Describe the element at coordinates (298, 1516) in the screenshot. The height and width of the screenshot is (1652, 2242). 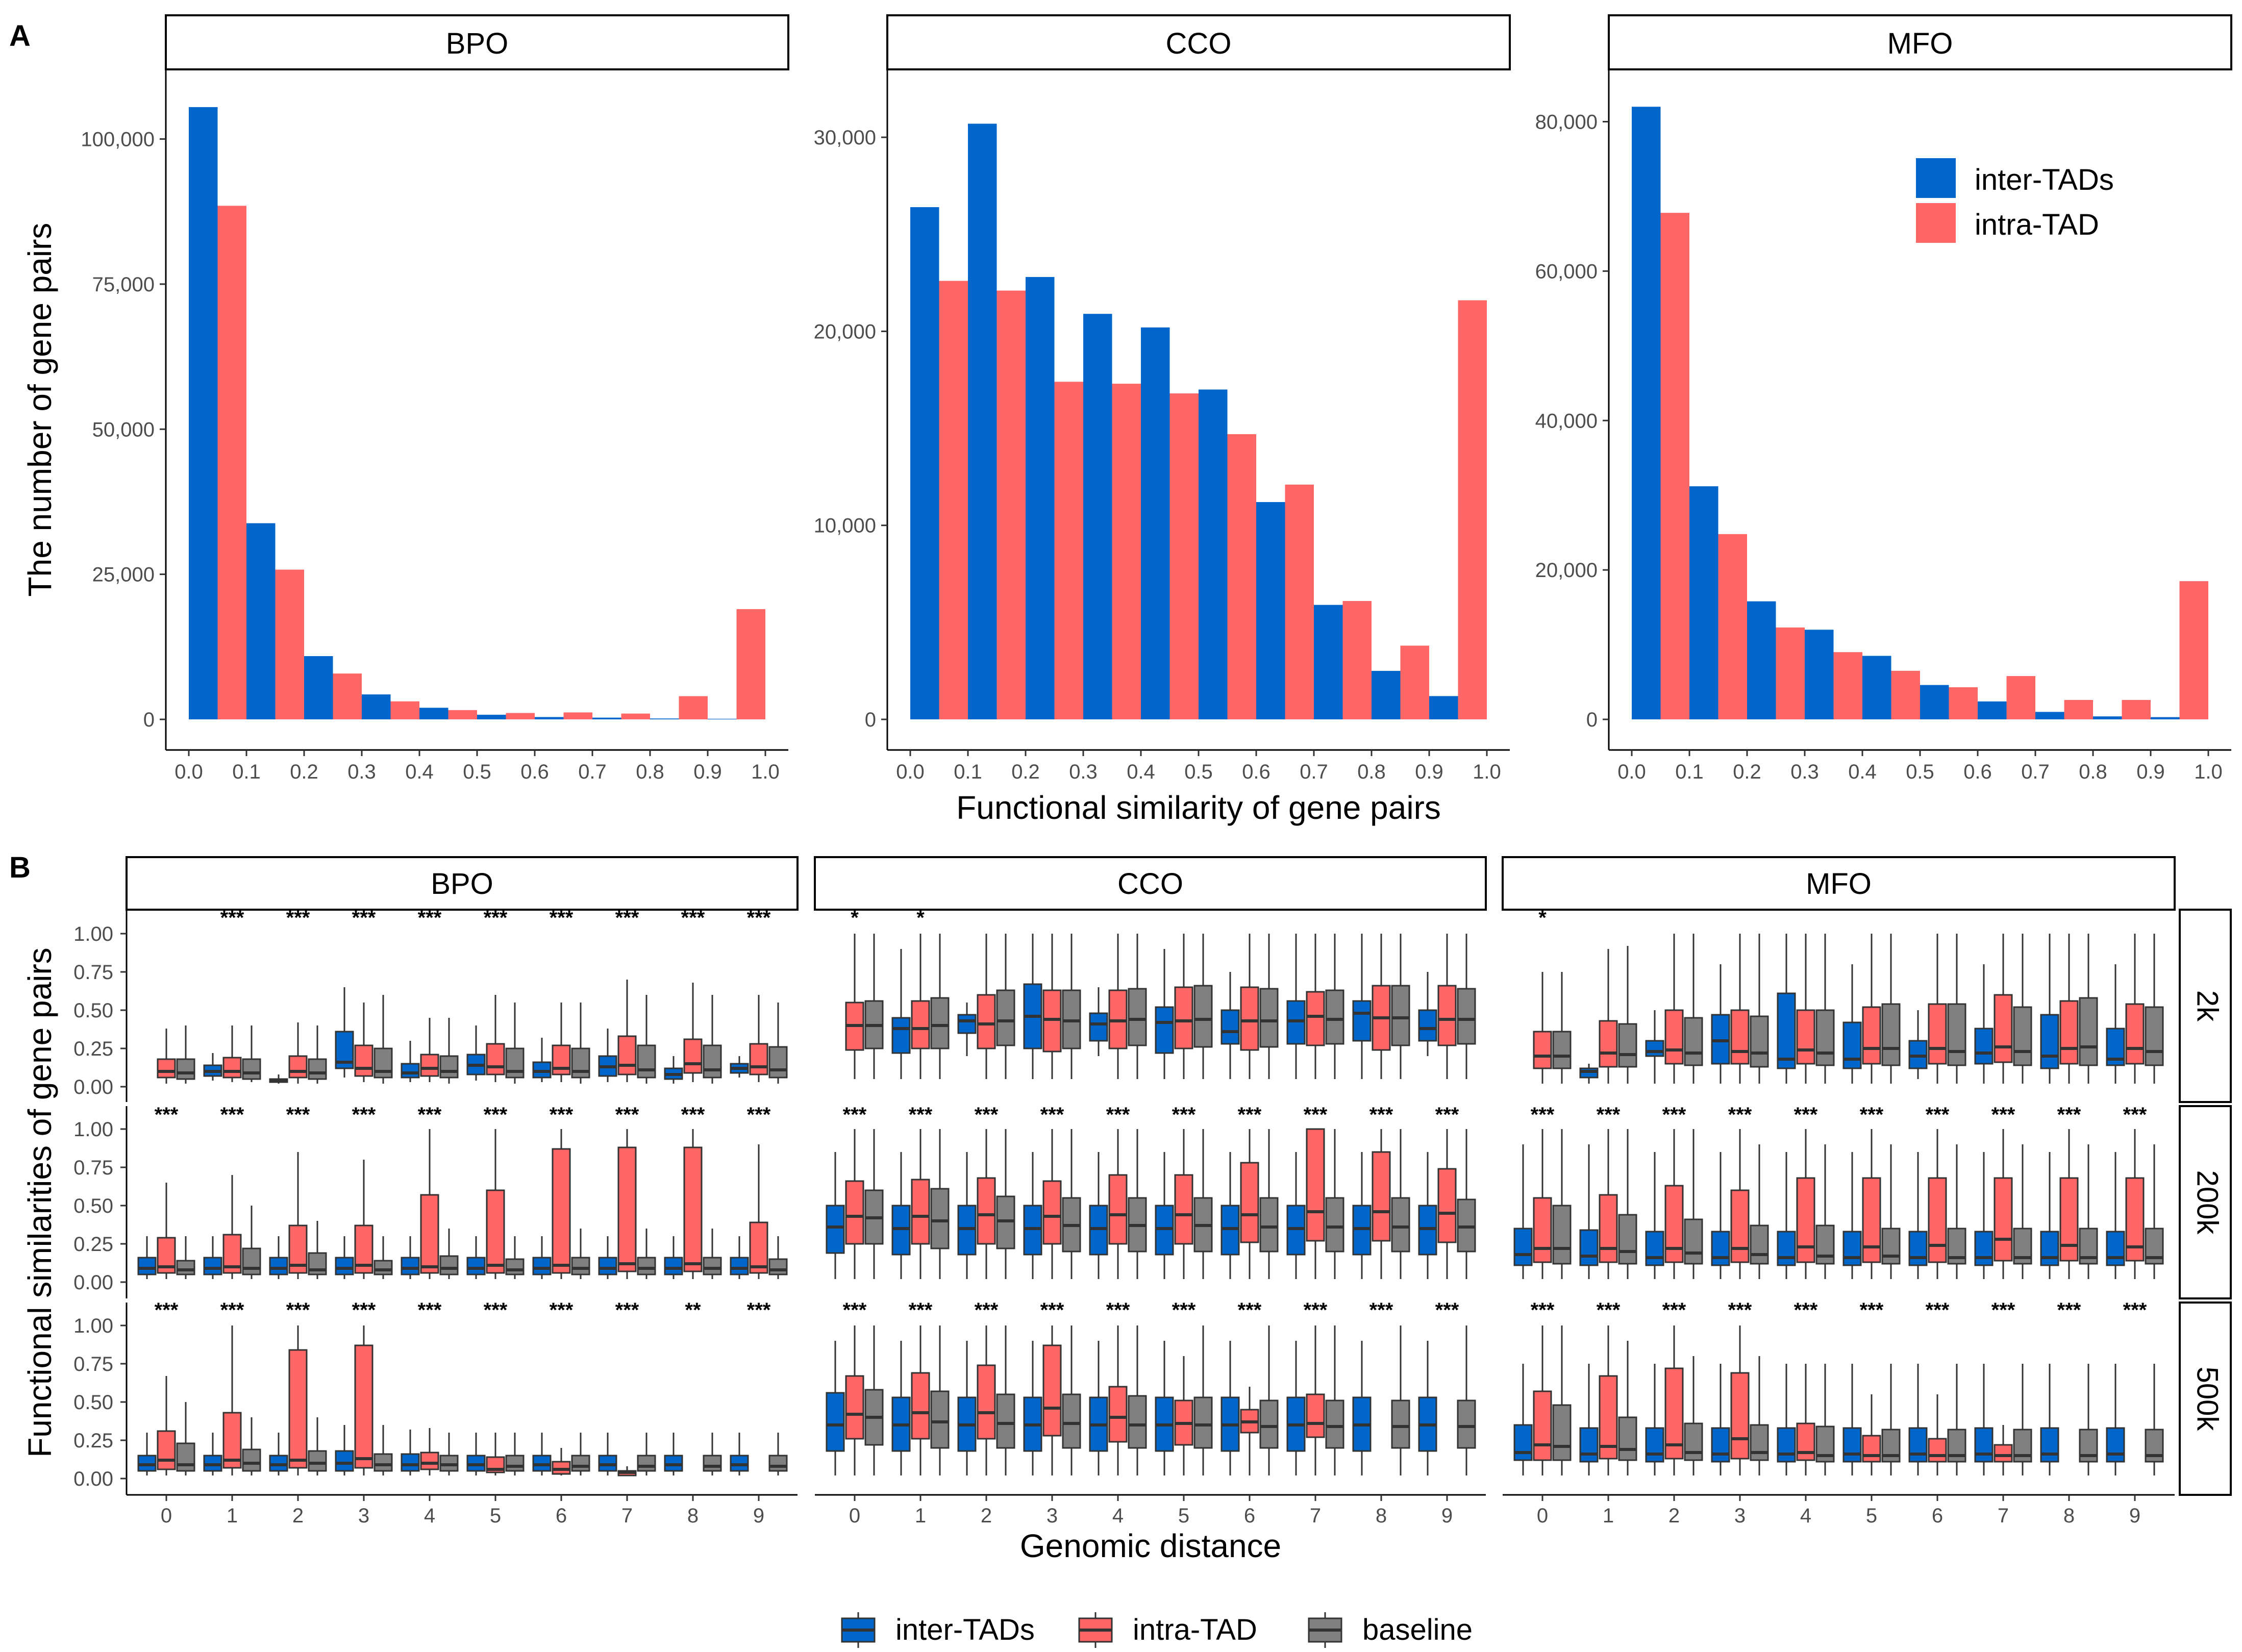
I see `x-tick-label: 2` at that location.